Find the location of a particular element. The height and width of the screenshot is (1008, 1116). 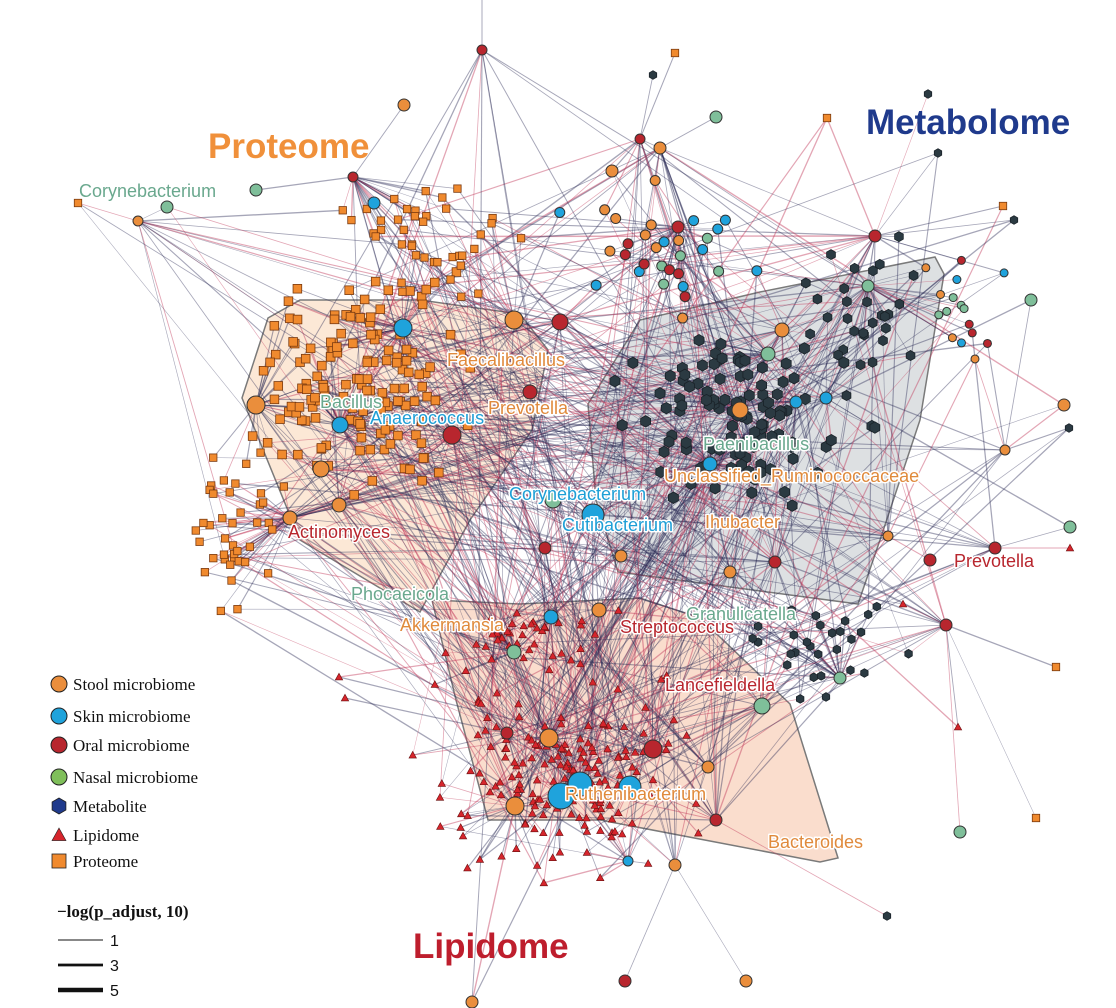

skin-microbe-node is located at coordinates (826, 398).